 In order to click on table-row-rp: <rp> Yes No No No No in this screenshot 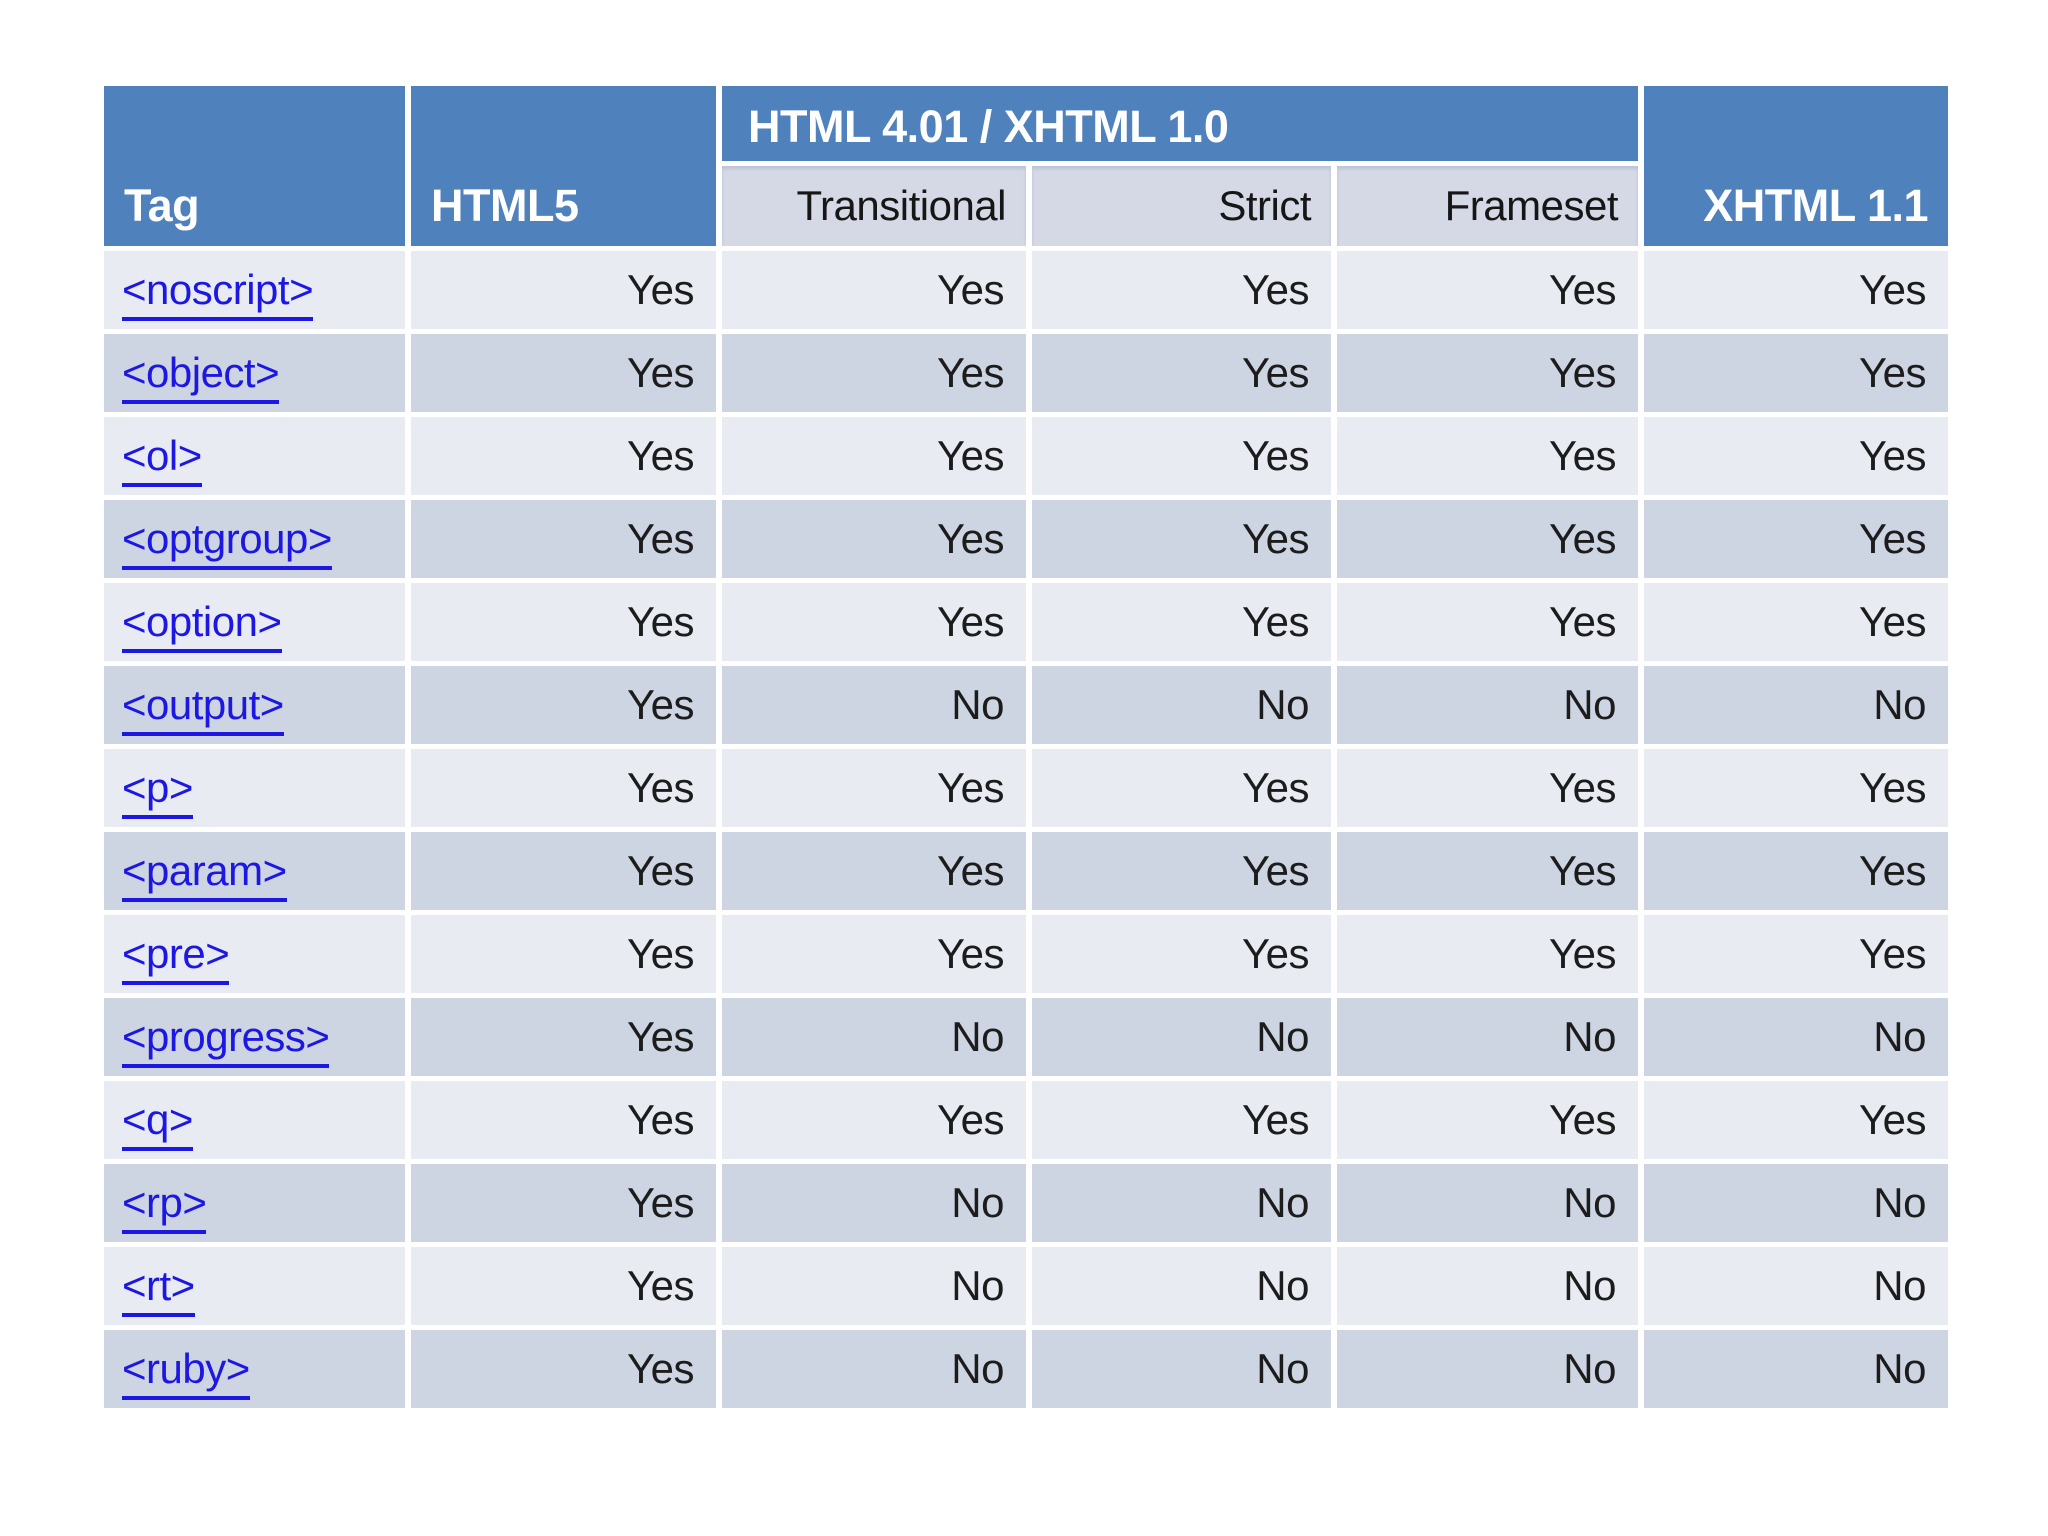, I will do `click(1026, 1203)`.